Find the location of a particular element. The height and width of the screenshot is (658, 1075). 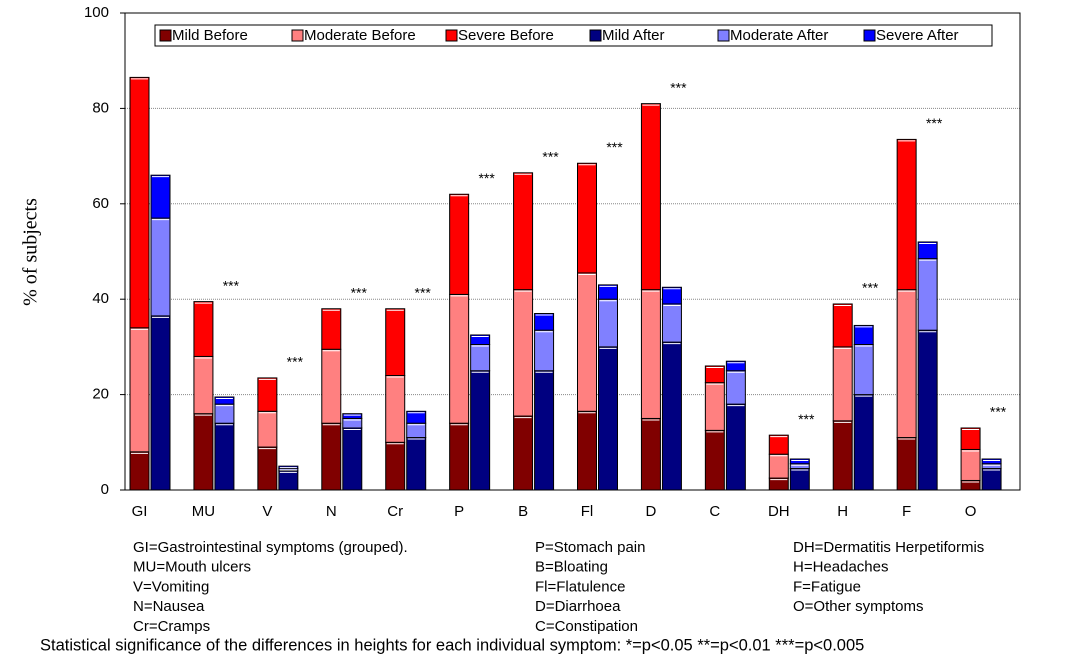

legend-label: Moderate Before is located at coordinates (360, 35).